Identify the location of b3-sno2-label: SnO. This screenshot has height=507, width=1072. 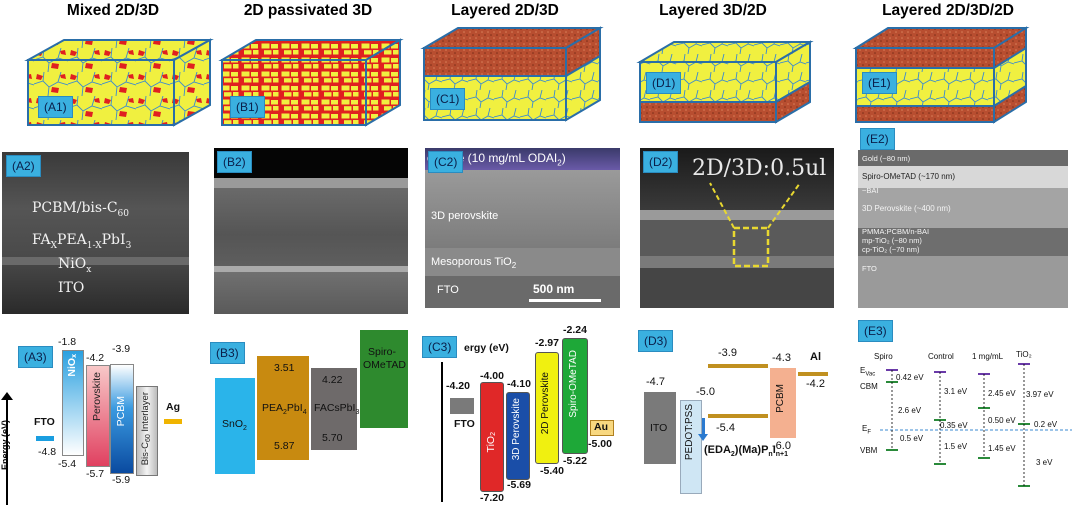
(233, 424).